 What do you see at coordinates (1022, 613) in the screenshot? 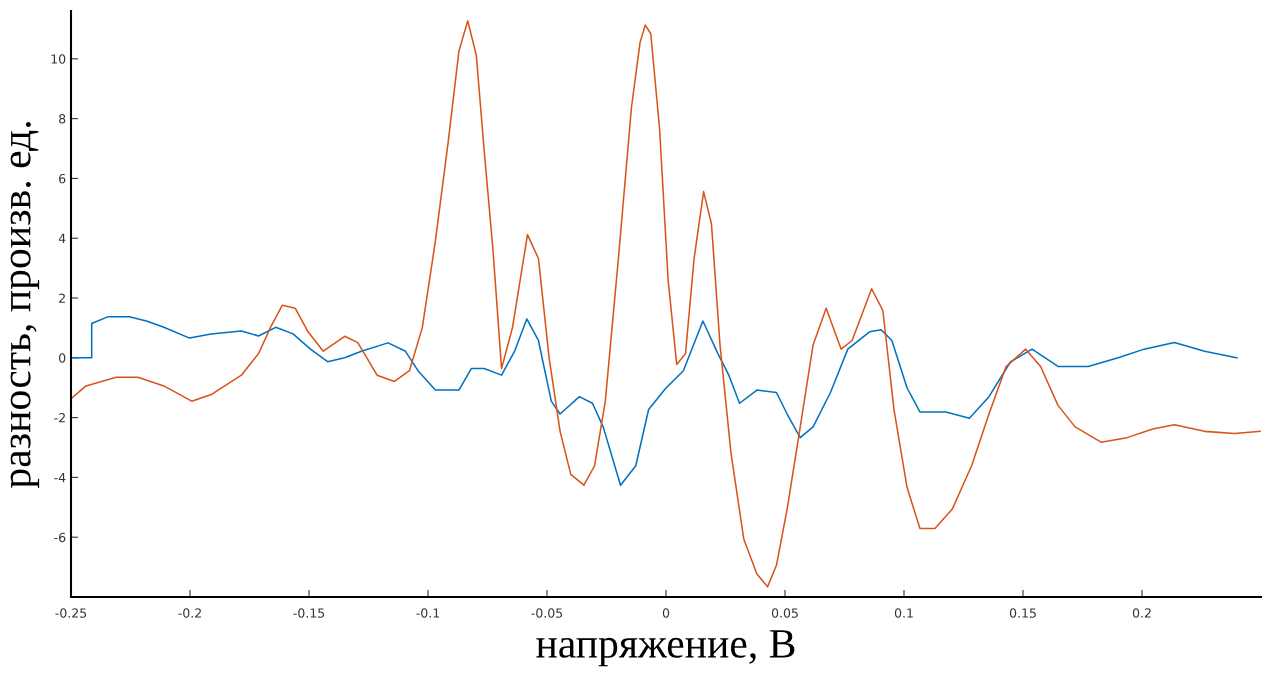
I see `x-tick-label: 0.15` at bounding box center [1022, 613].